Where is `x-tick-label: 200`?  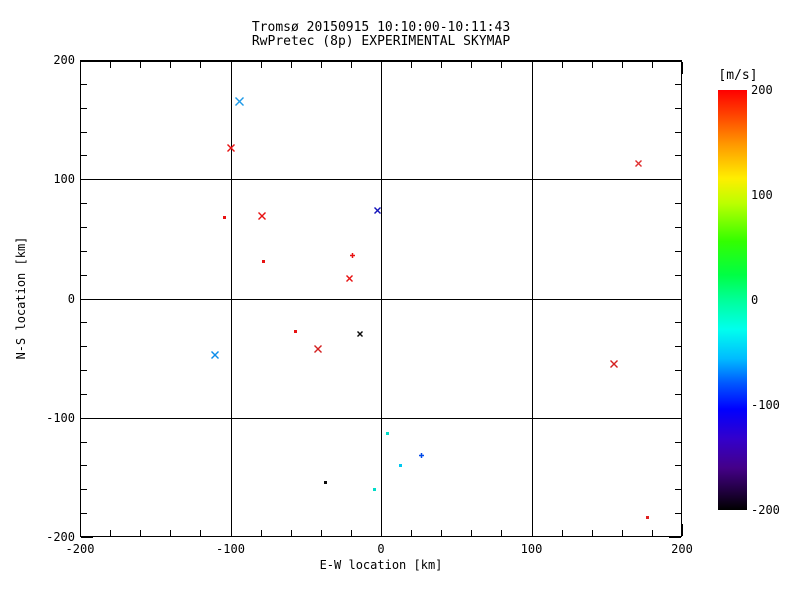
x-tick-label: 200 is located at coordinates (682, 549).